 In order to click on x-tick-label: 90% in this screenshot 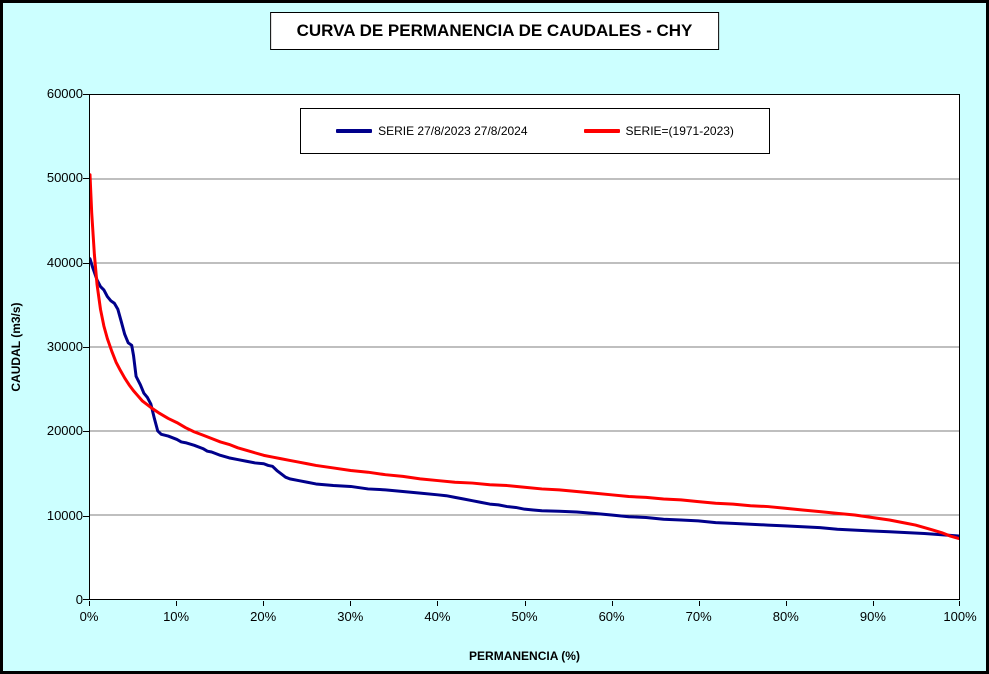, I will do `click(872, 616)`.